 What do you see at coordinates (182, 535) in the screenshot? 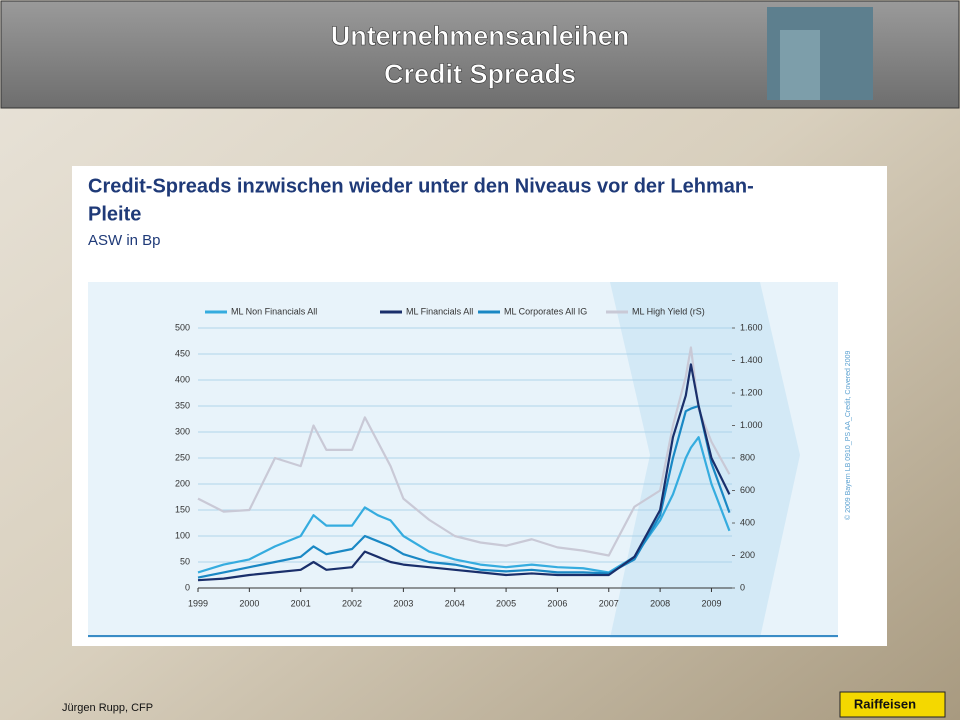
I see `y-tick-label: 100` at bounding box center [182, 535].